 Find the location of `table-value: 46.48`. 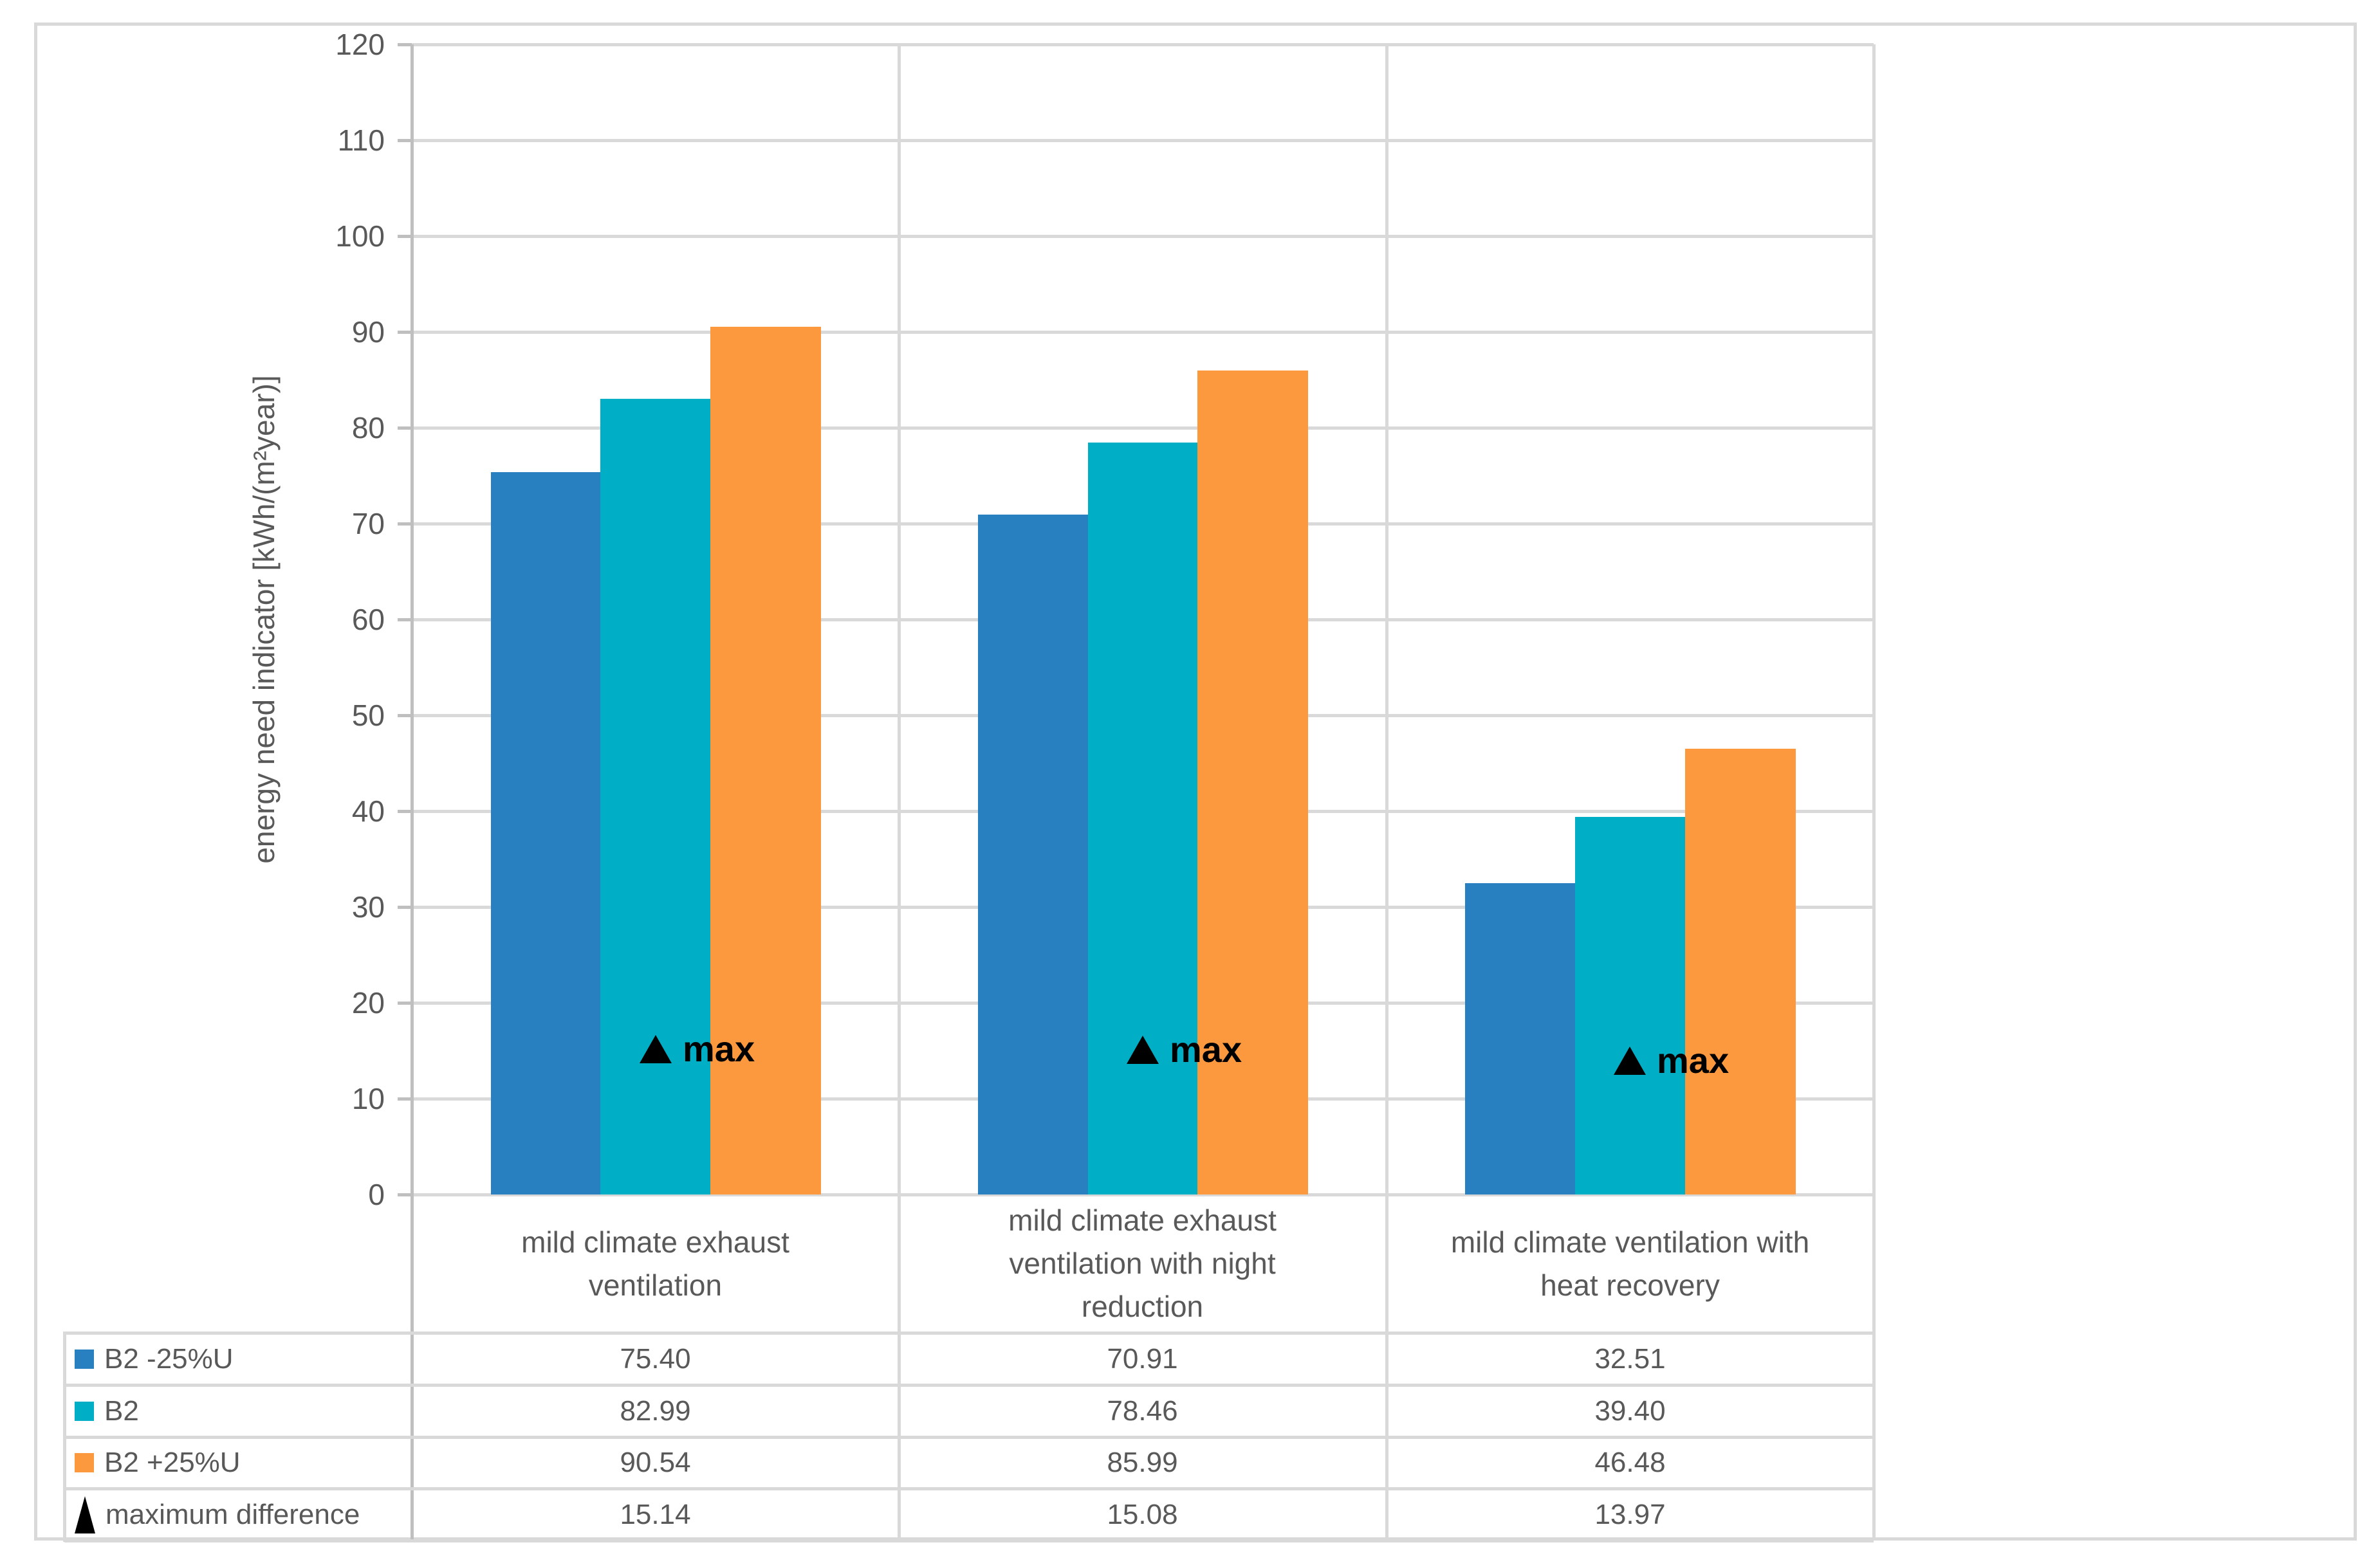

table-value: 46.48 is located at coordinates (1630, 1462).